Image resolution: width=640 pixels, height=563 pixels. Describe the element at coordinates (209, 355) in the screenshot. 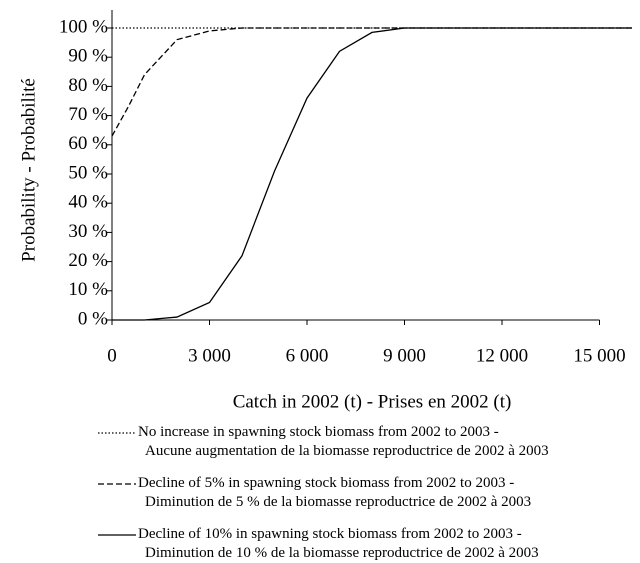

I see `x-tick-label: 3 000` at that location.